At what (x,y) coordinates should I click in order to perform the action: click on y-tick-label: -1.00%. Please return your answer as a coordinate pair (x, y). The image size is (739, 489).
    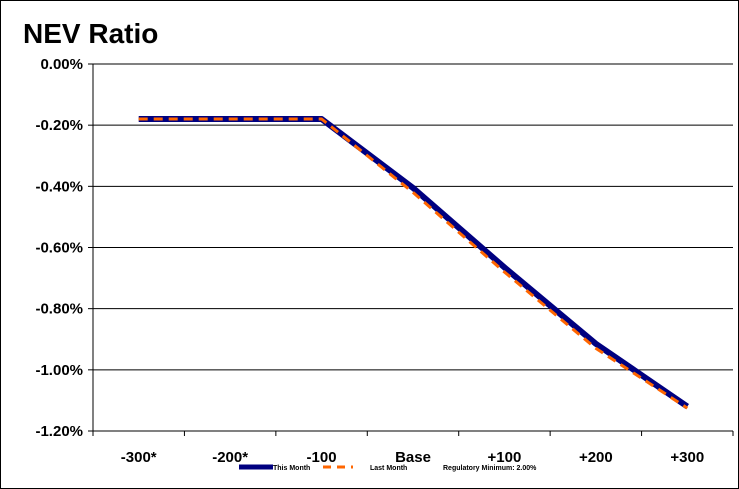
    Looking at the image, I should click on (59, 370).